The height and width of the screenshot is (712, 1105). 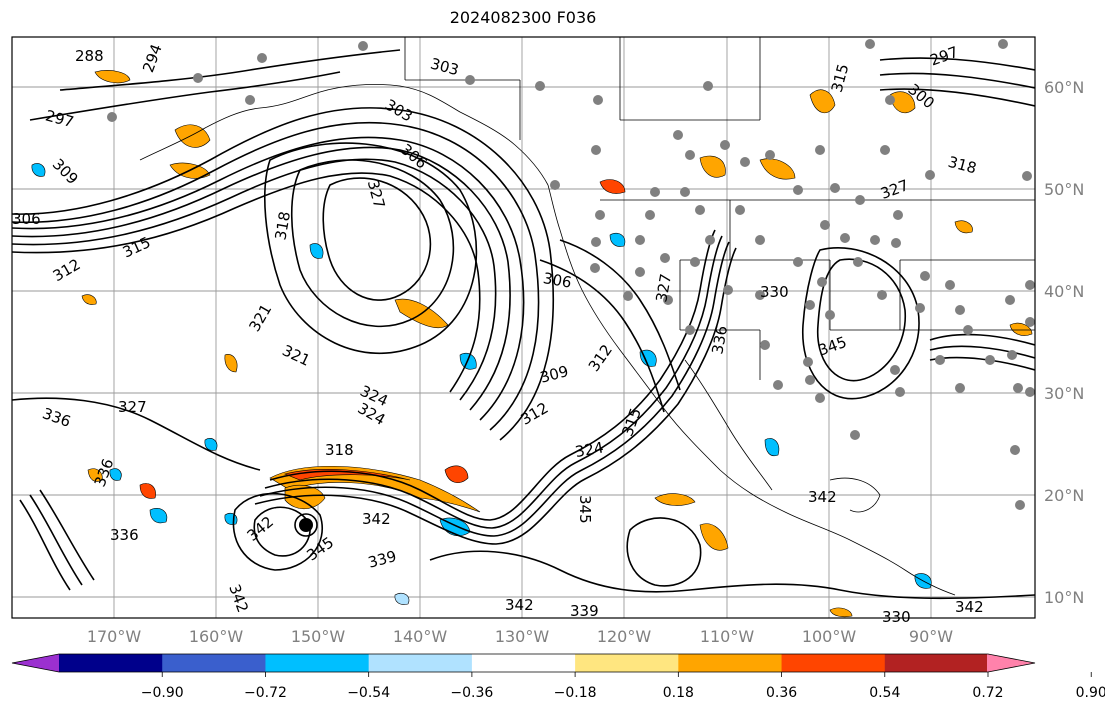 What do you see at coordinates (265, 693) in the screenshot?
I see `colorbar-tick-label: −0.72` at bounding box center [265, 693].